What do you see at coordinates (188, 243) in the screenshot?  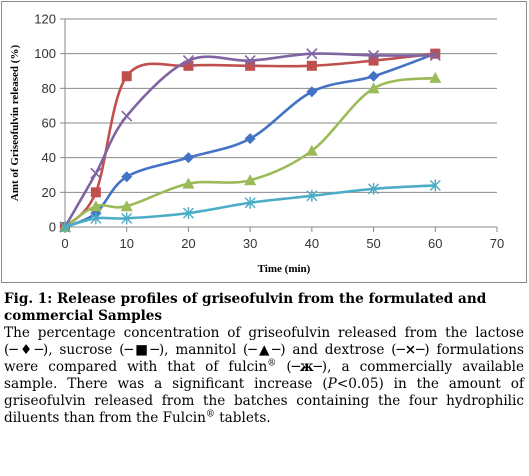 I see `x-tick-label: 20` at bounding box center [188, 243].